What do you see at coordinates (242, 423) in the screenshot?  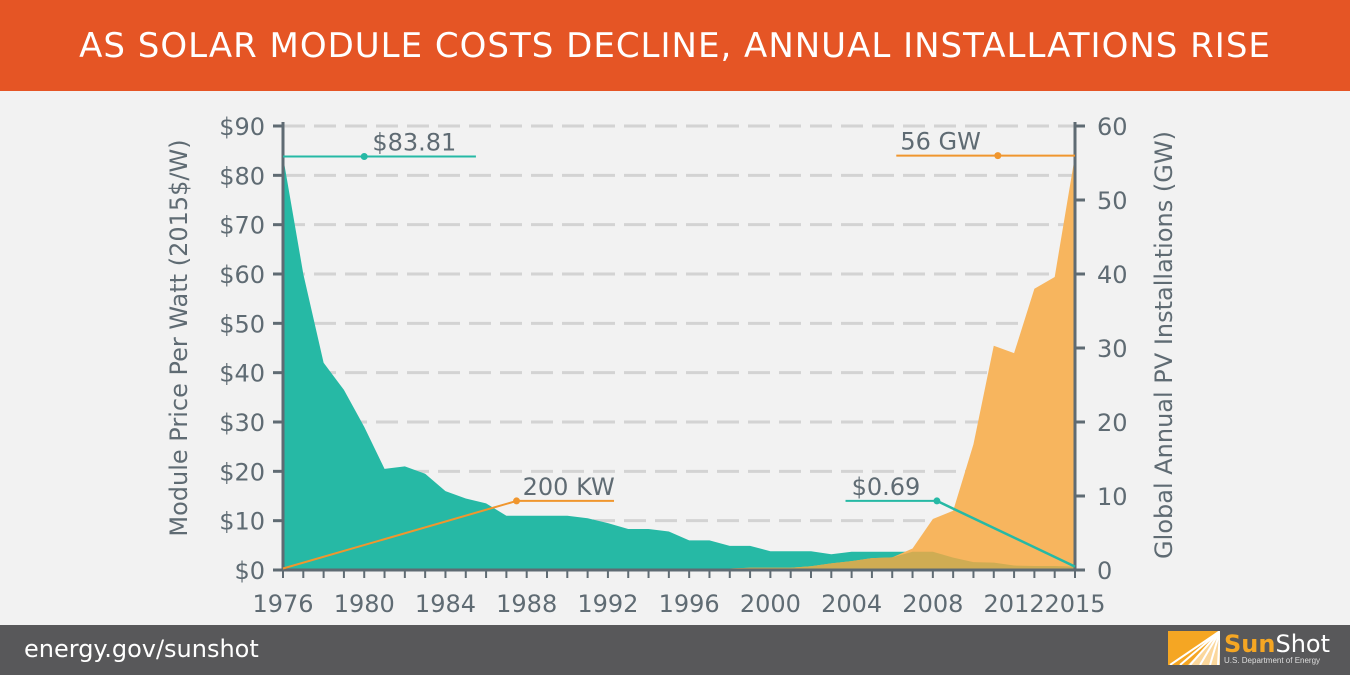 I see `y-tick-label: $30` at bounding box center [242, 423].